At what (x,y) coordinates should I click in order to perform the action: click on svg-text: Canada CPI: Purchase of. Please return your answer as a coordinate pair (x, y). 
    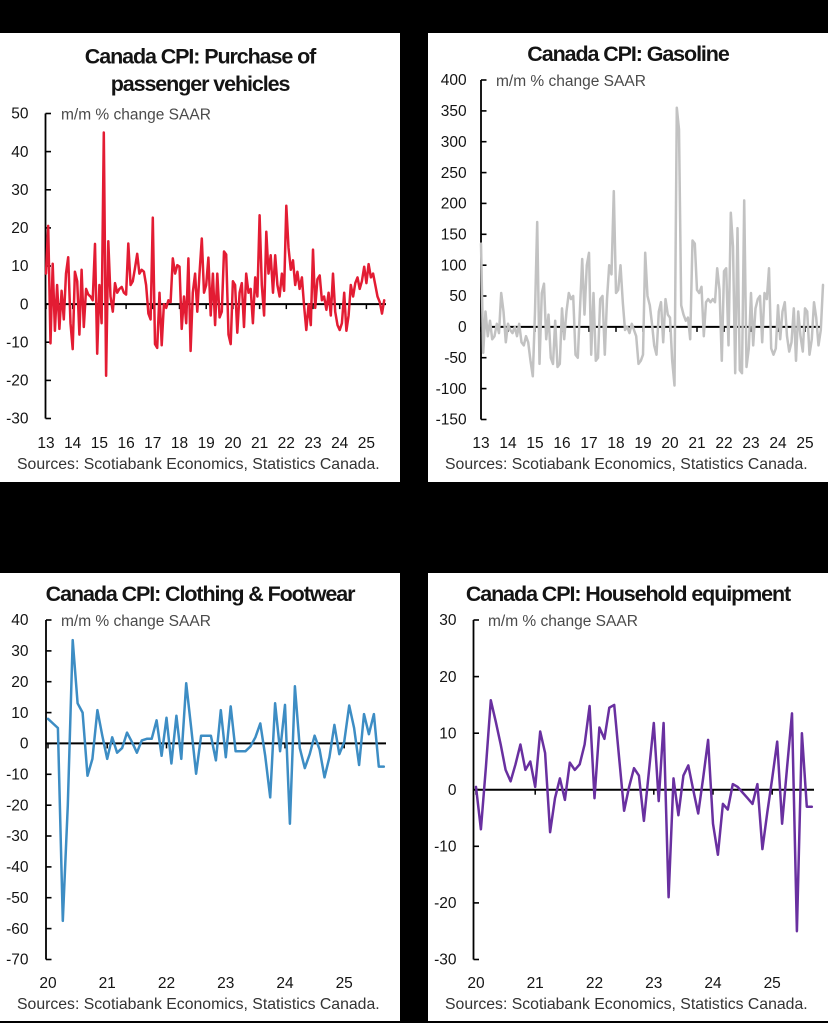
    Looking at the image, I should click on (201, 57).